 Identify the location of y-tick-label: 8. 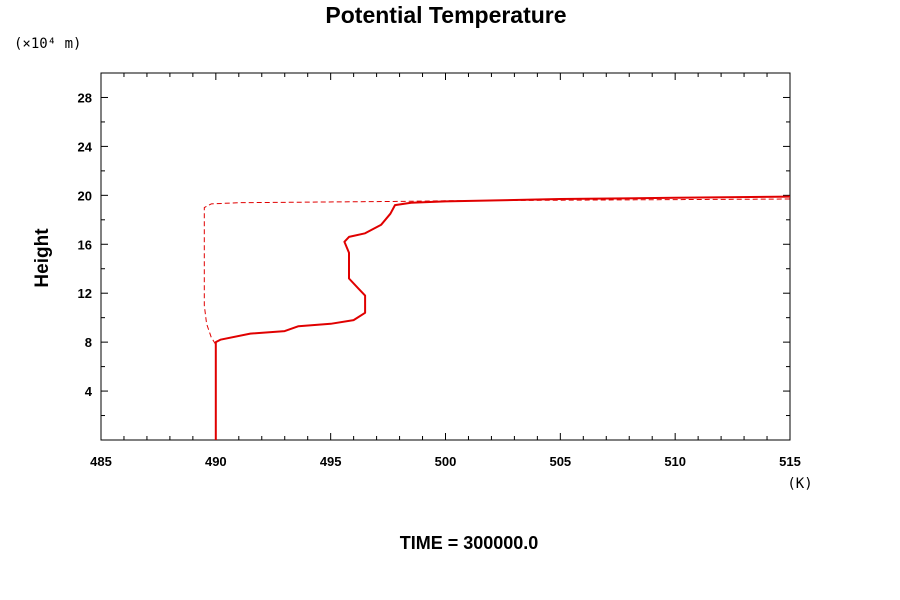
(88, 342).